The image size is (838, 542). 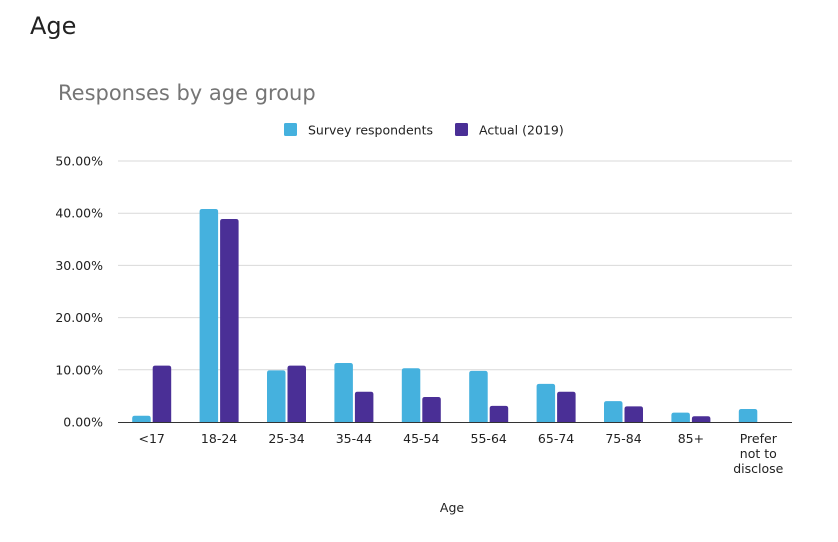 I want to click on x-tick-label: 65-74, so click(x=556, y=438).